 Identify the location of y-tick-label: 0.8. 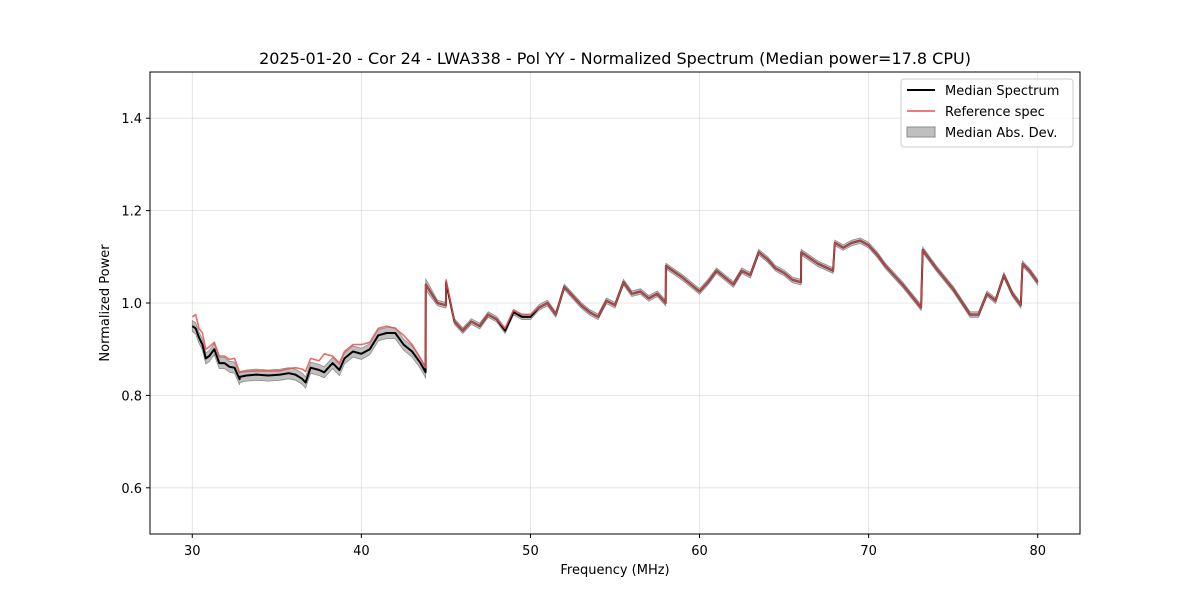
(131, 396).